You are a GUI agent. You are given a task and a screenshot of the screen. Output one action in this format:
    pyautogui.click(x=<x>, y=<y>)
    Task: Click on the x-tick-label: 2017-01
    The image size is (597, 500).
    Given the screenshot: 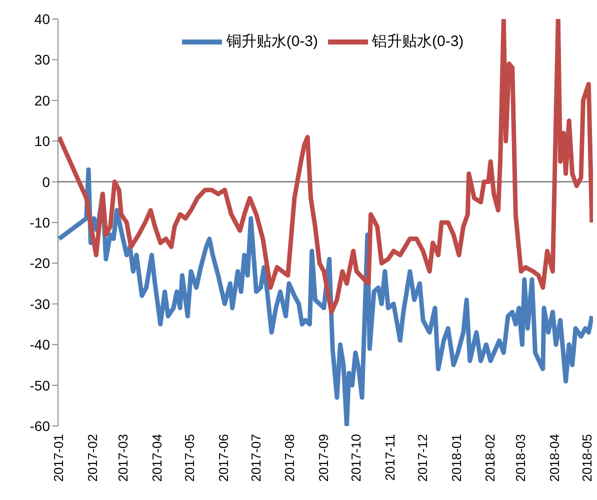 What is the action you would take?
    pyautogui.click(x=58, y=458)
    